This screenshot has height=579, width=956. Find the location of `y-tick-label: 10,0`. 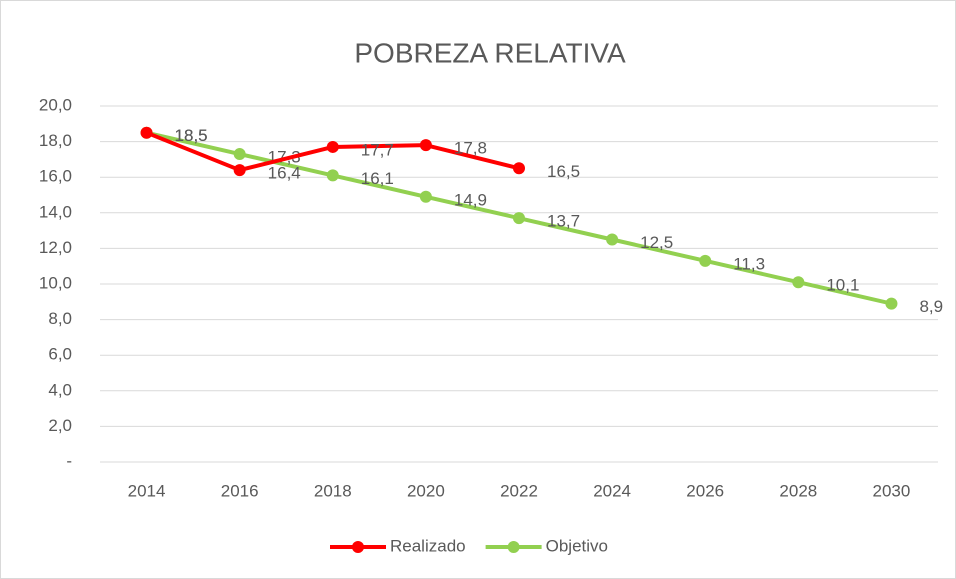

y-tick-label: 10,0 is located at coordinates (55, 282).